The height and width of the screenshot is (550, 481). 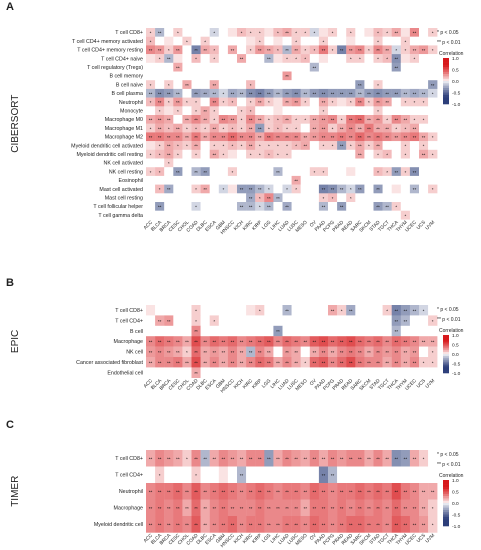 What do you see at coordinates (456, 105) in the screenshot?
I see `legend-tick: -1.0` at bounding box center [456, 105].